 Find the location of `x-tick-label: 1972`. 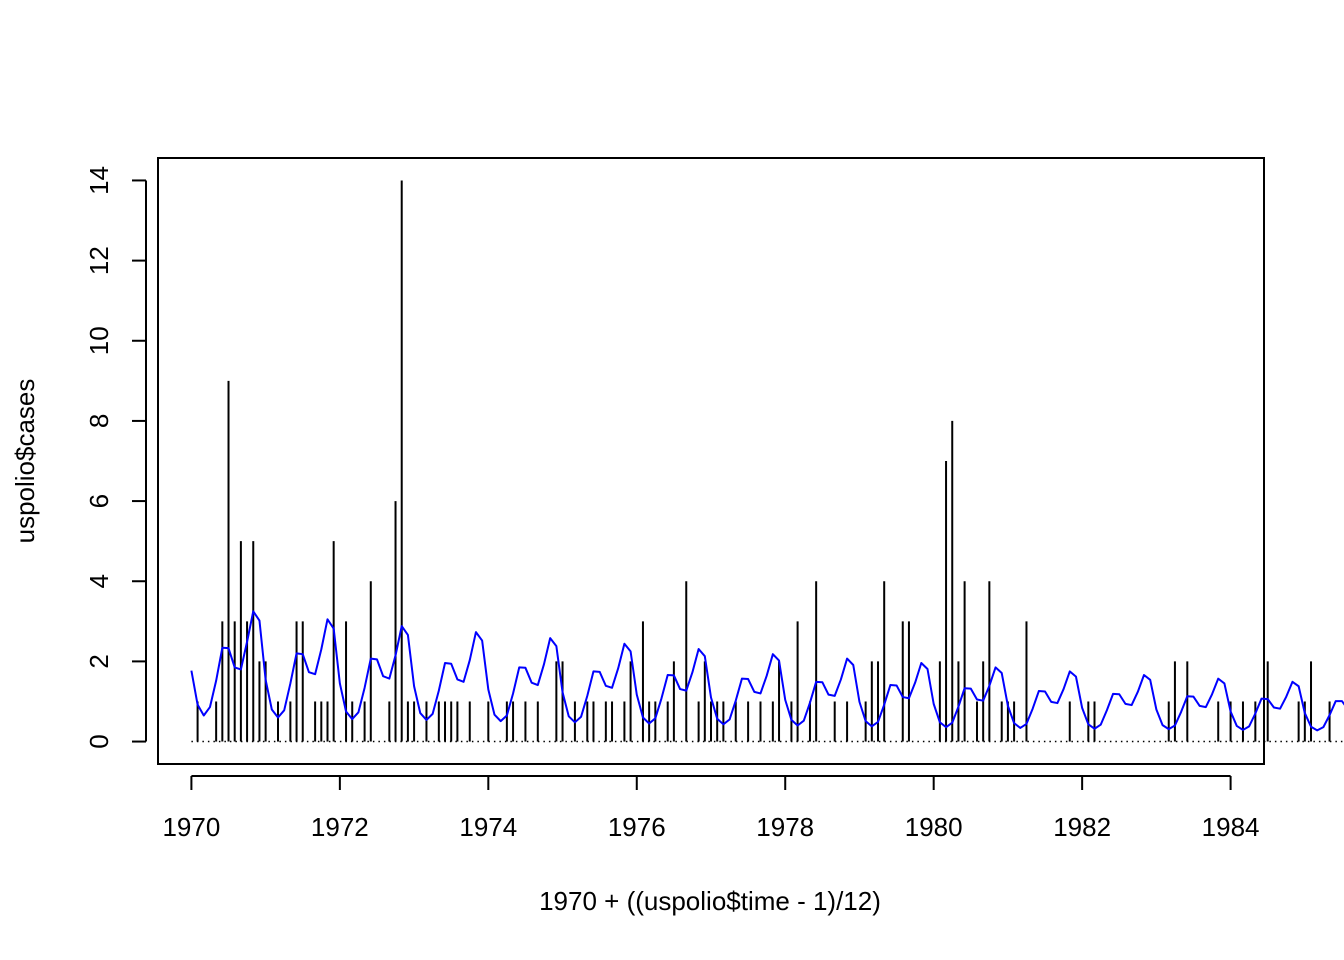

x-tick-label: 1972 is located at coordinates (340, 827).